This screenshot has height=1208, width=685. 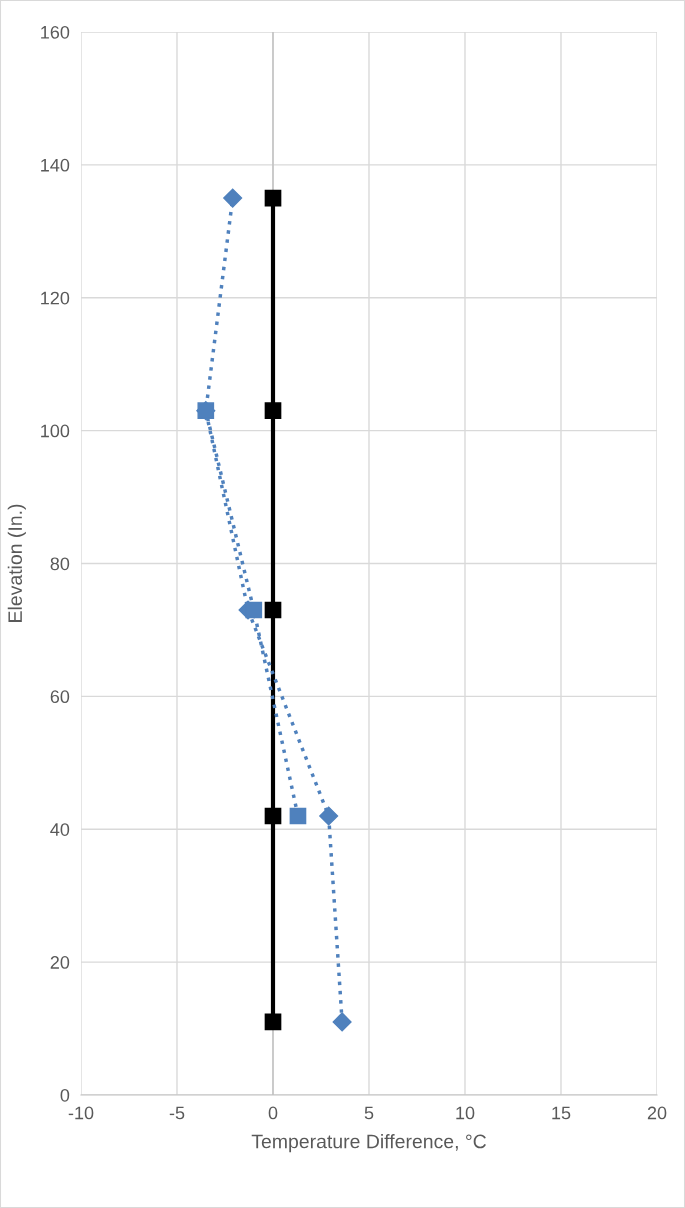 What do you see at coordinates (55, 165) in the screenshot?
I see `y-tick-label: 140` at bounding box center [55, 165].